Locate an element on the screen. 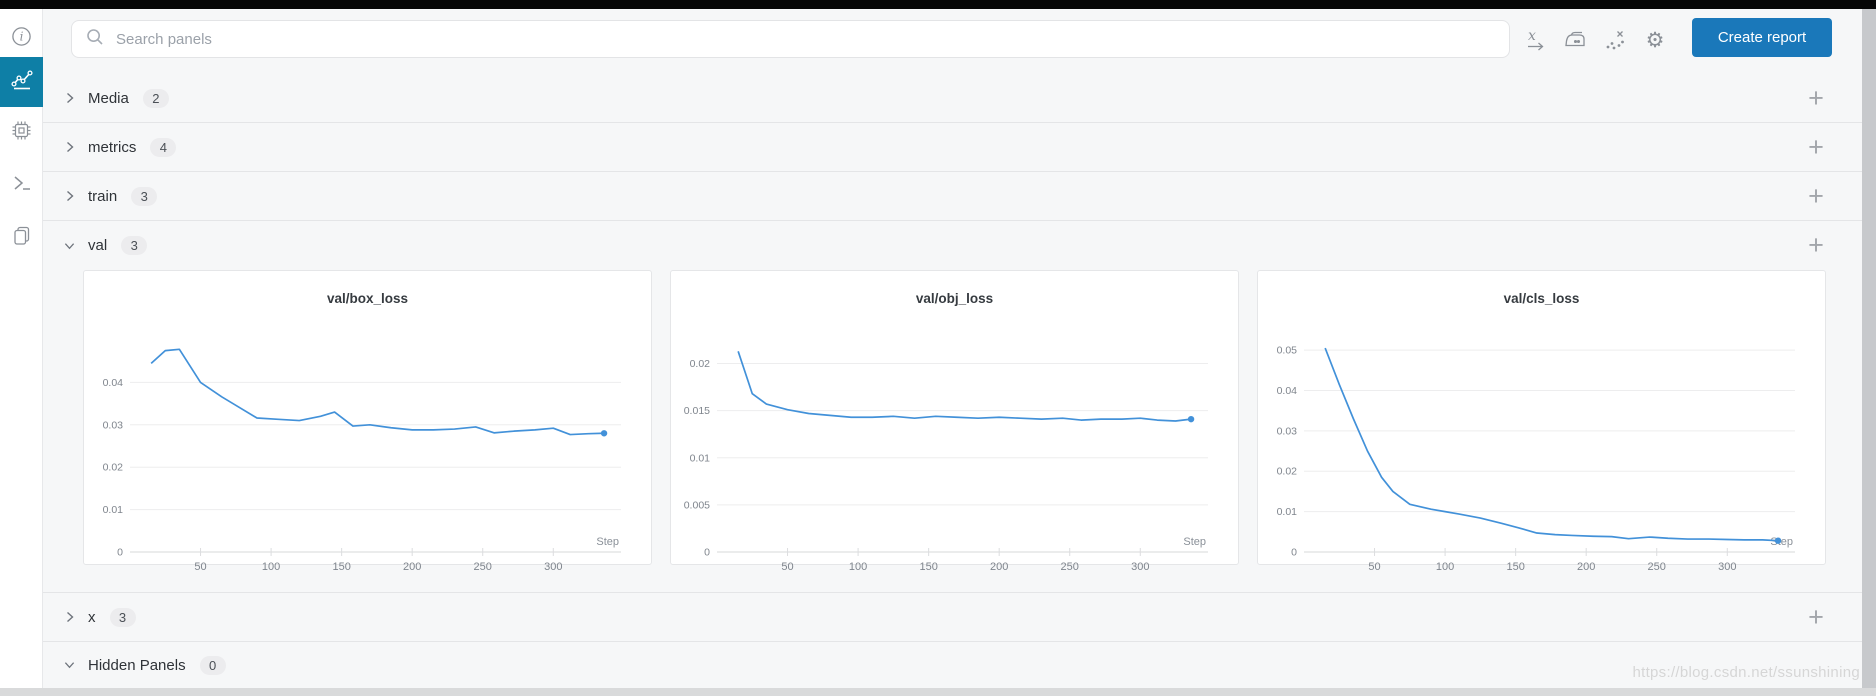 The height and width of the screenshot is (696, 1876). left-sidebar: i is located at coordinates (21, 352).